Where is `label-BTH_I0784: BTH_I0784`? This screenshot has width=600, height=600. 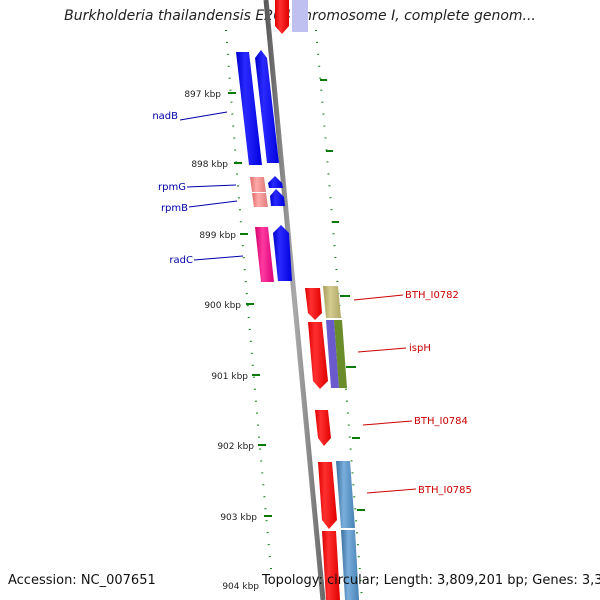
label-BTH_I0784: BTH_I0784 is located at coordinates (415, 421).